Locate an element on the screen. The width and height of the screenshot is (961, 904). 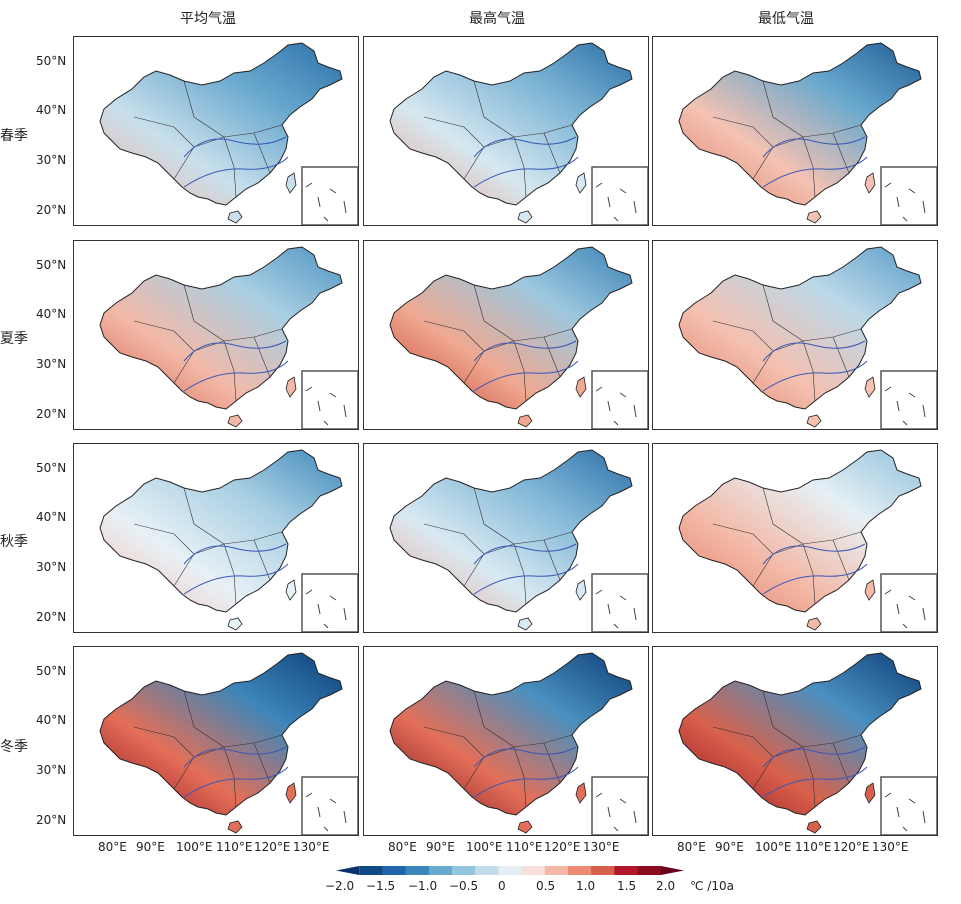
row-label-winter: 冬季 is located at coordinates (14, 747).